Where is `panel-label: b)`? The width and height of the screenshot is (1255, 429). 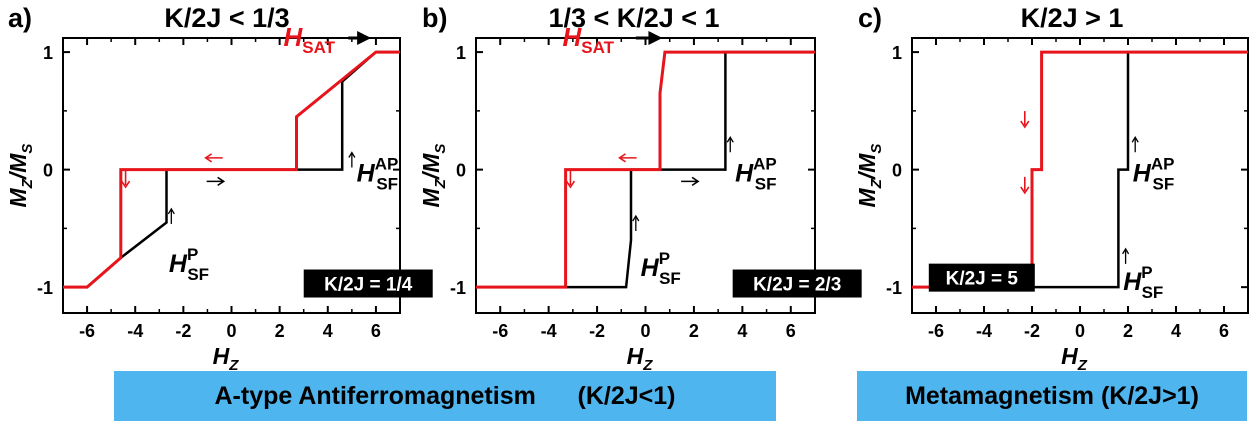 panel-label: b) is located at coordinates (434, 18).